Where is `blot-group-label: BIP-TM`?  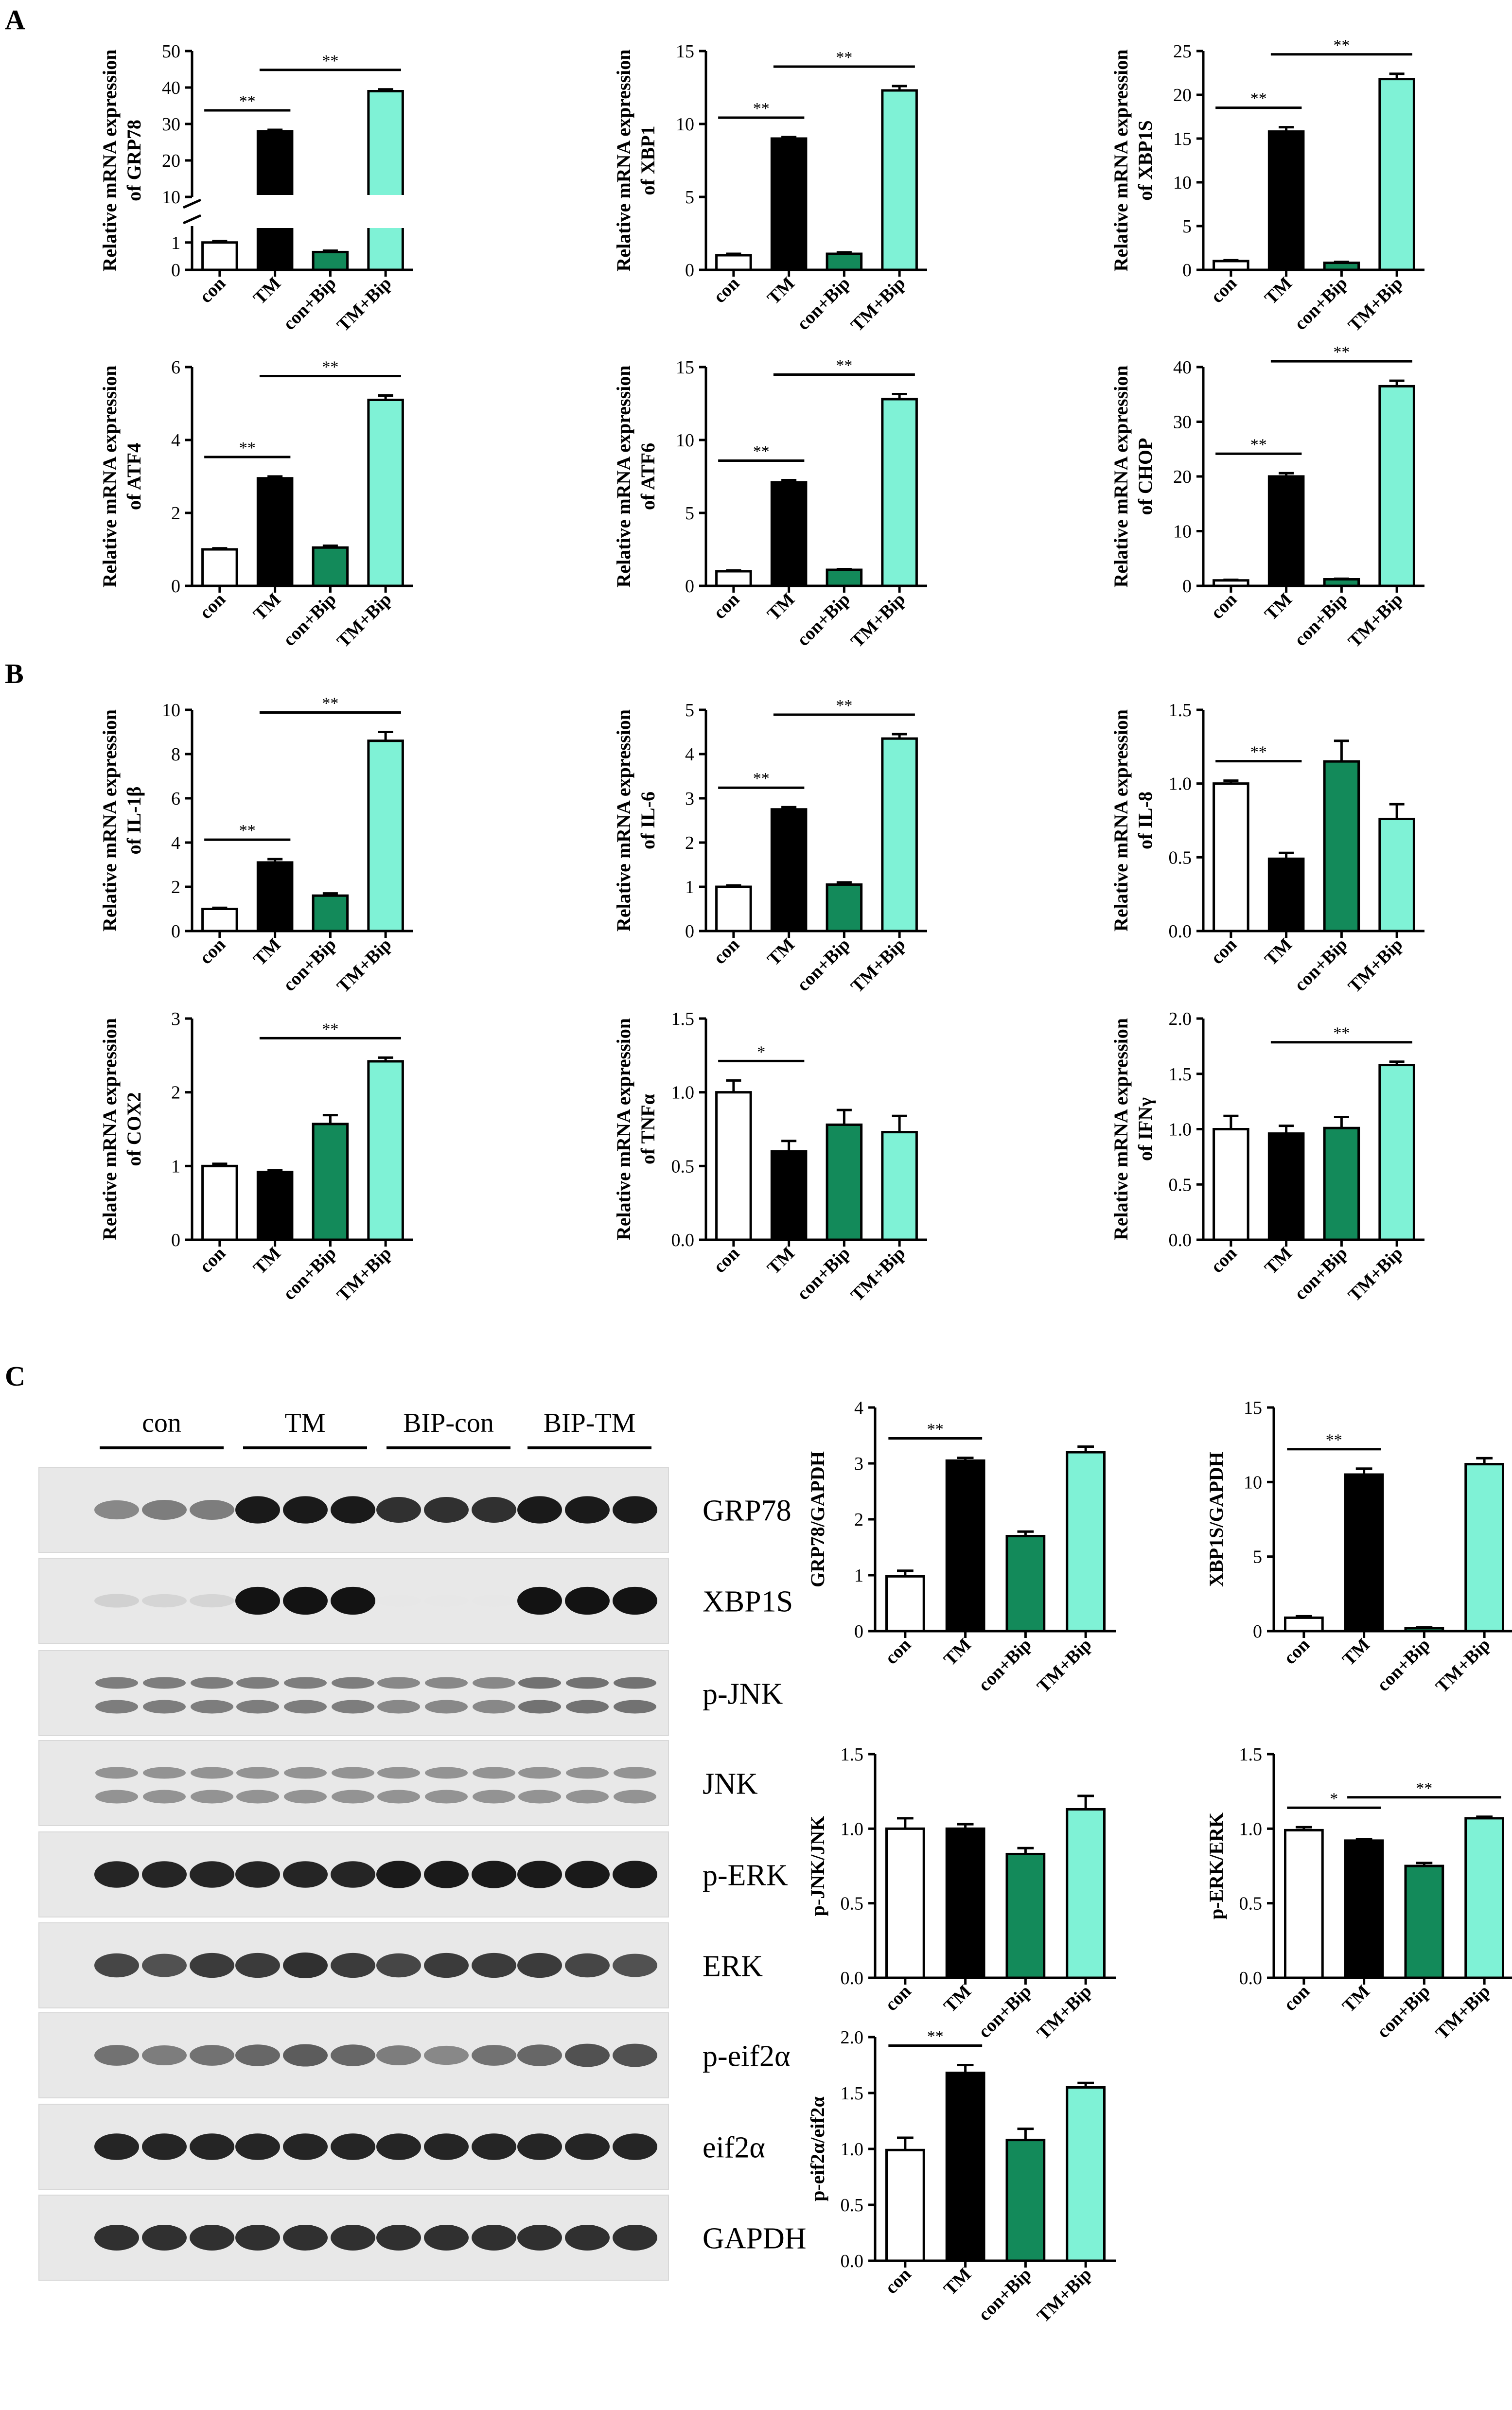
blot-group-label: BIP-TM is located at coordinates (590, 1423).